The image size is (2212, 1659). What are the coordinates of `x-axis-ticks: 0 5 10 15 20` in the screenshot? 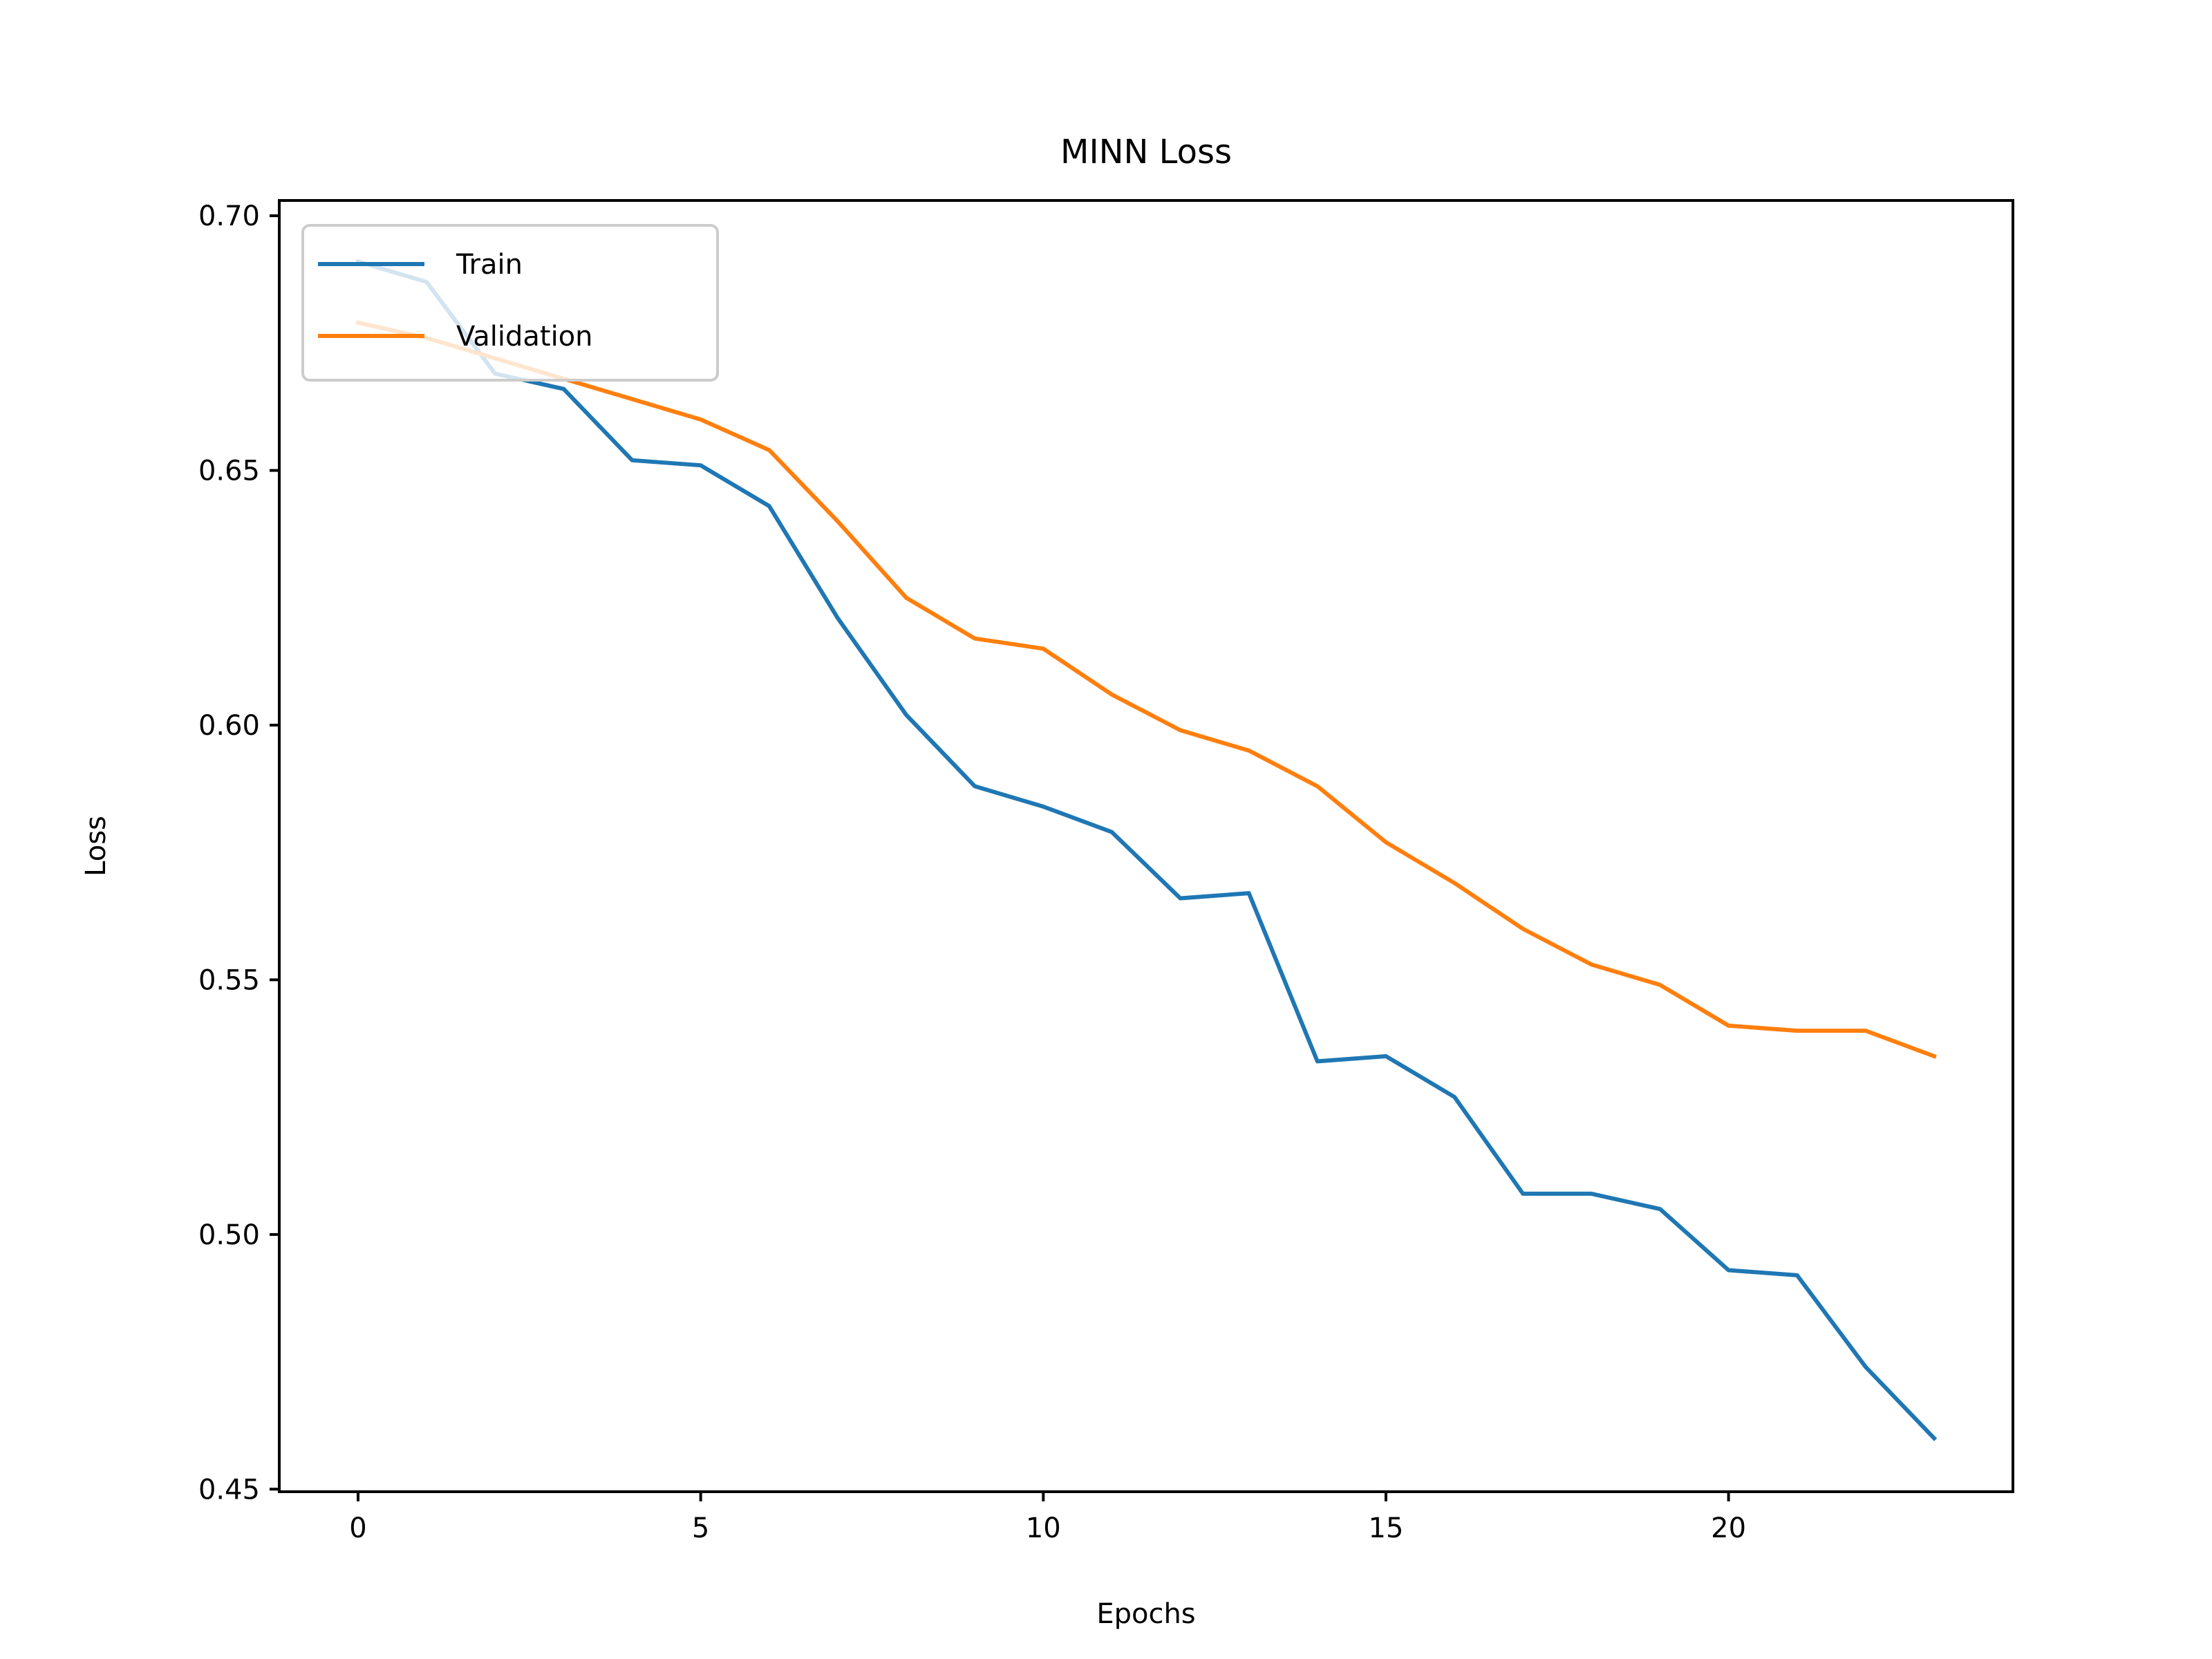 It's located at (1047, 1518).